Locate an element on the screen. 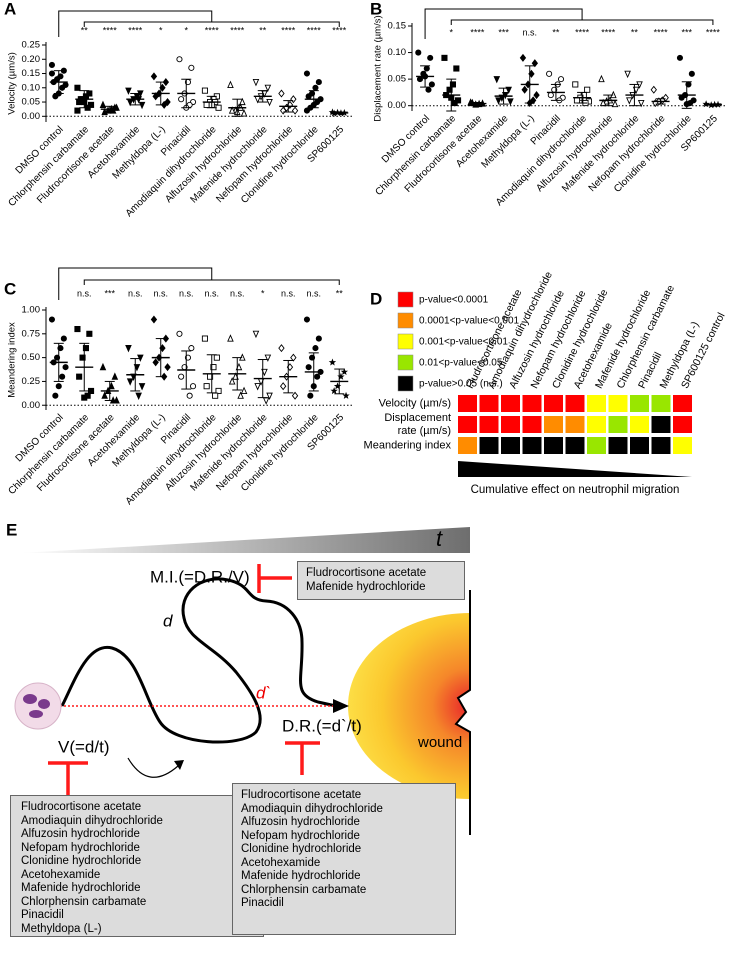 The width and height of the screenshot is (731, 957). curved-arrow is located at coordinates (153, 767).